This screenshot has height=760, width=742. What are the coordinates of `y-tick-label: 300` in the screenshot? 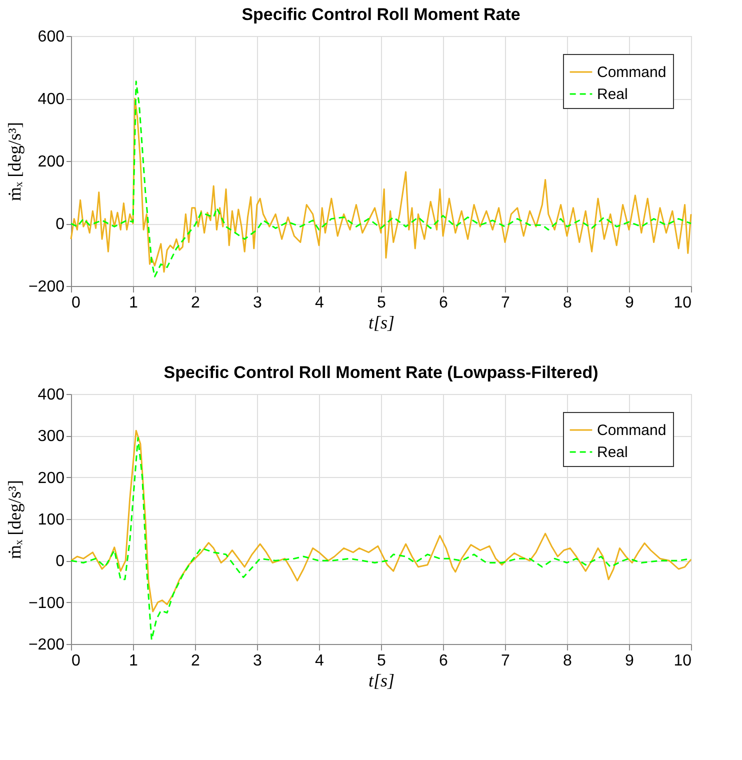 It's located at (51, 437).